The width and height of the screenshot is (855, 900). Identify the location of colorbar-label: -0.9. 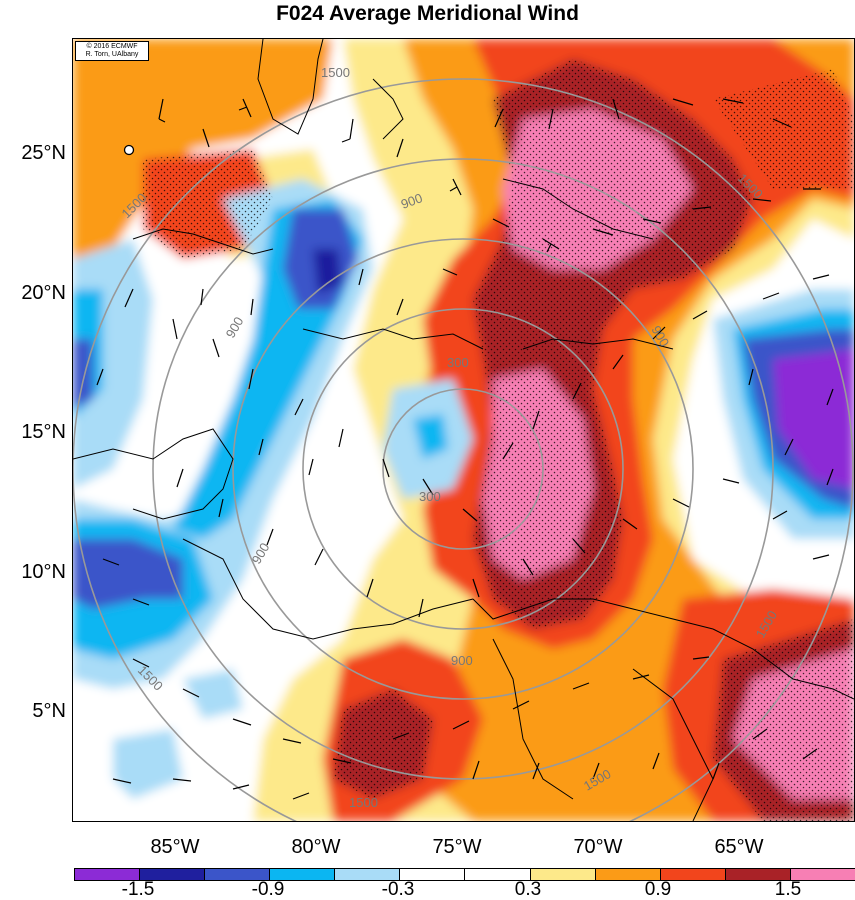
(268, 889).